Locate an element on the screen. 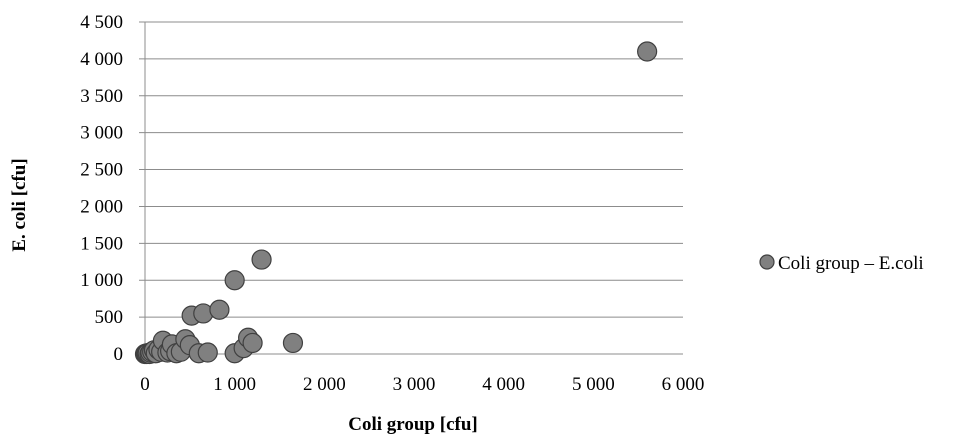 Image resolution: width=973 pixels, height=437 pixels. x-tick-label: 4 000 is located at coordinates (503, 384).